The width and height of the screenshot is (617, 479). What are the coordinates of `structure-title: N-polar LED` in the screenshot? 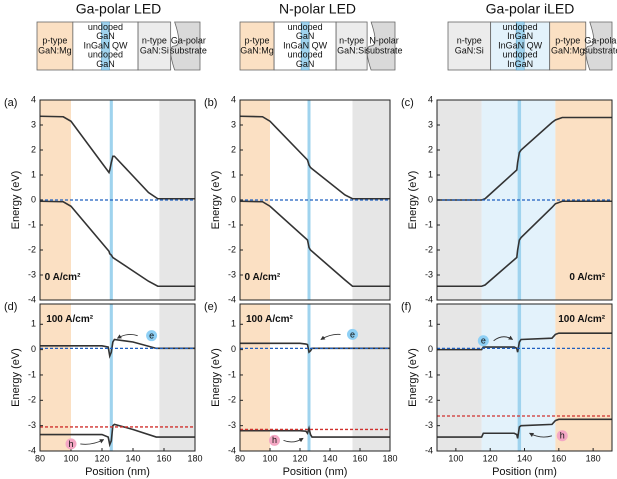 It's located at (317, 9).